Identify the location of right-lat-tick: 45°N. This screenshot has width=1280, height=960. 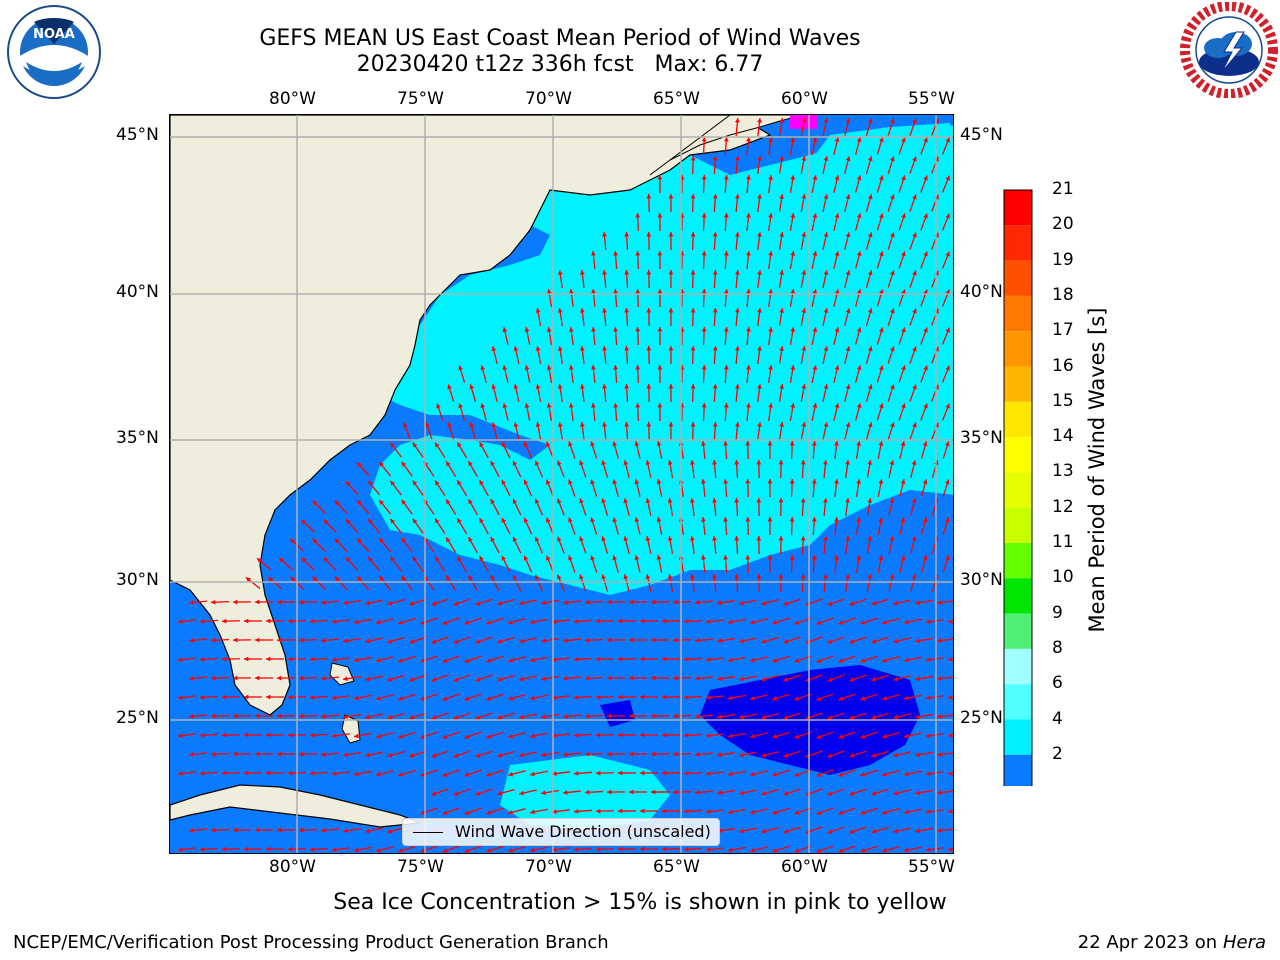
(981, 135).